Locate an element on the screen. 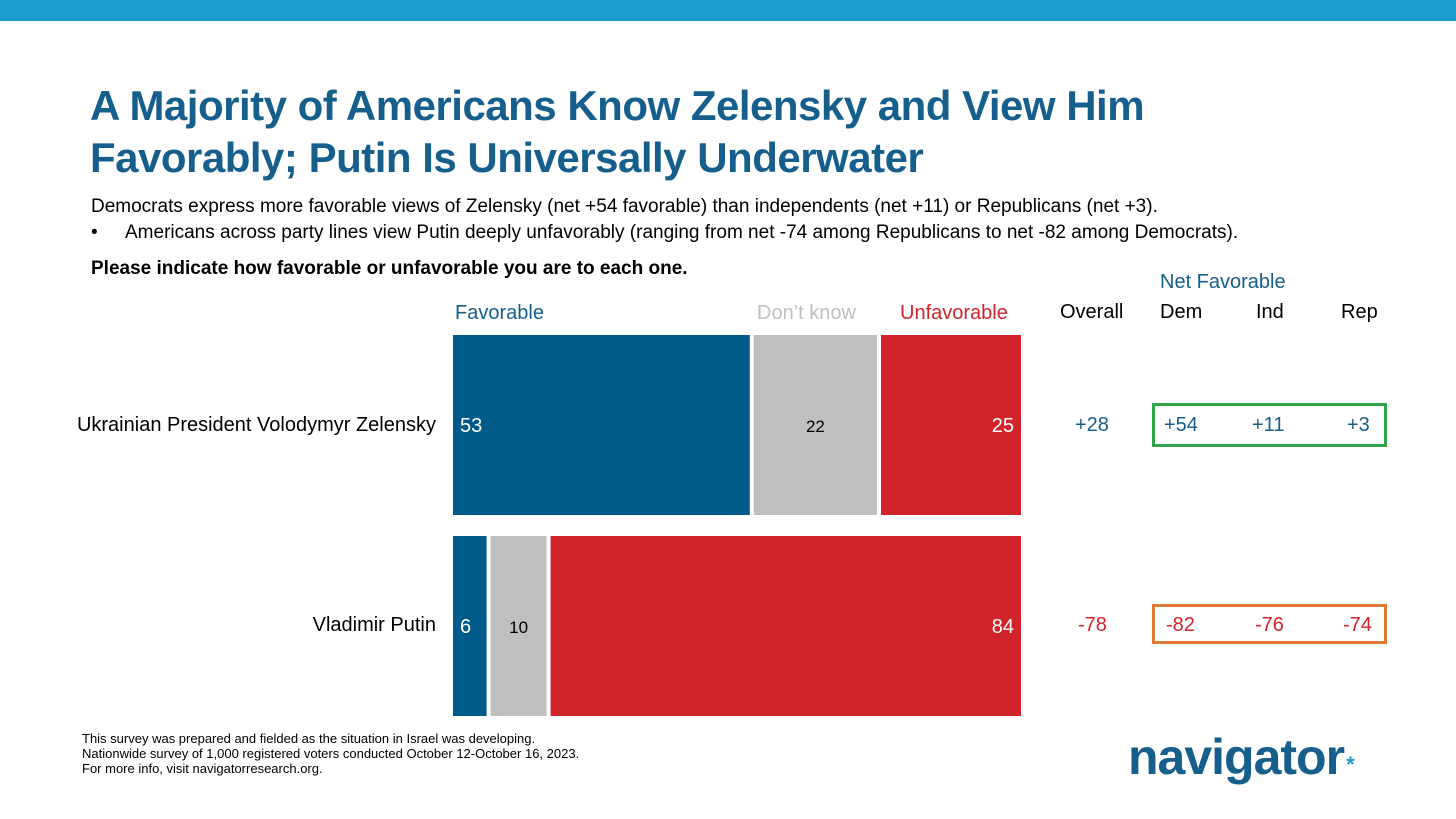 This screenshot has width=1456, height=819. bar-zelensky-dont-know is located at coordinates (815, 425).